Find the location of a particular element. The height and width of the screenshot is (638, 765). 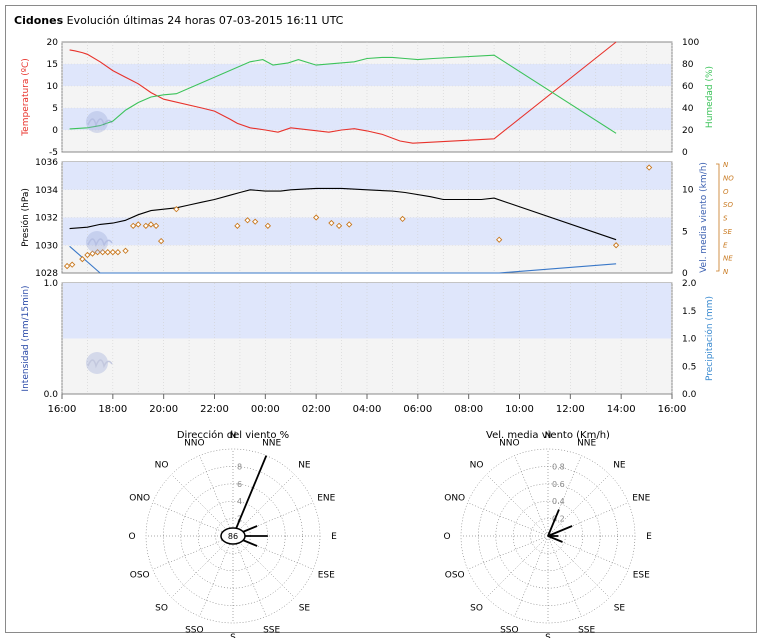

polar-center is located at coordinates (233, 536).